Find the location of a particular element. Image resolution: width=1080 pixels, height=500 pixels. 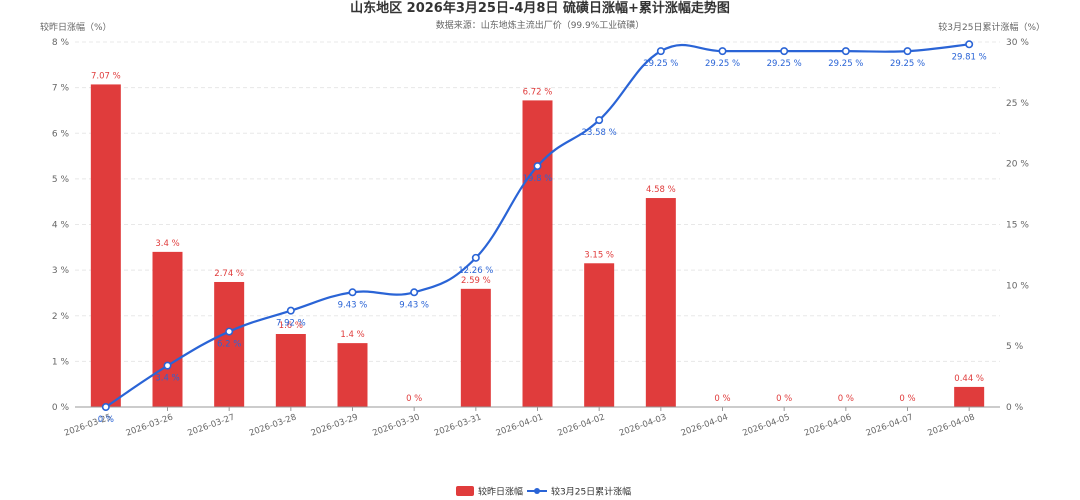

left-tick-label: 0 % is located at coordinates (61, 408).